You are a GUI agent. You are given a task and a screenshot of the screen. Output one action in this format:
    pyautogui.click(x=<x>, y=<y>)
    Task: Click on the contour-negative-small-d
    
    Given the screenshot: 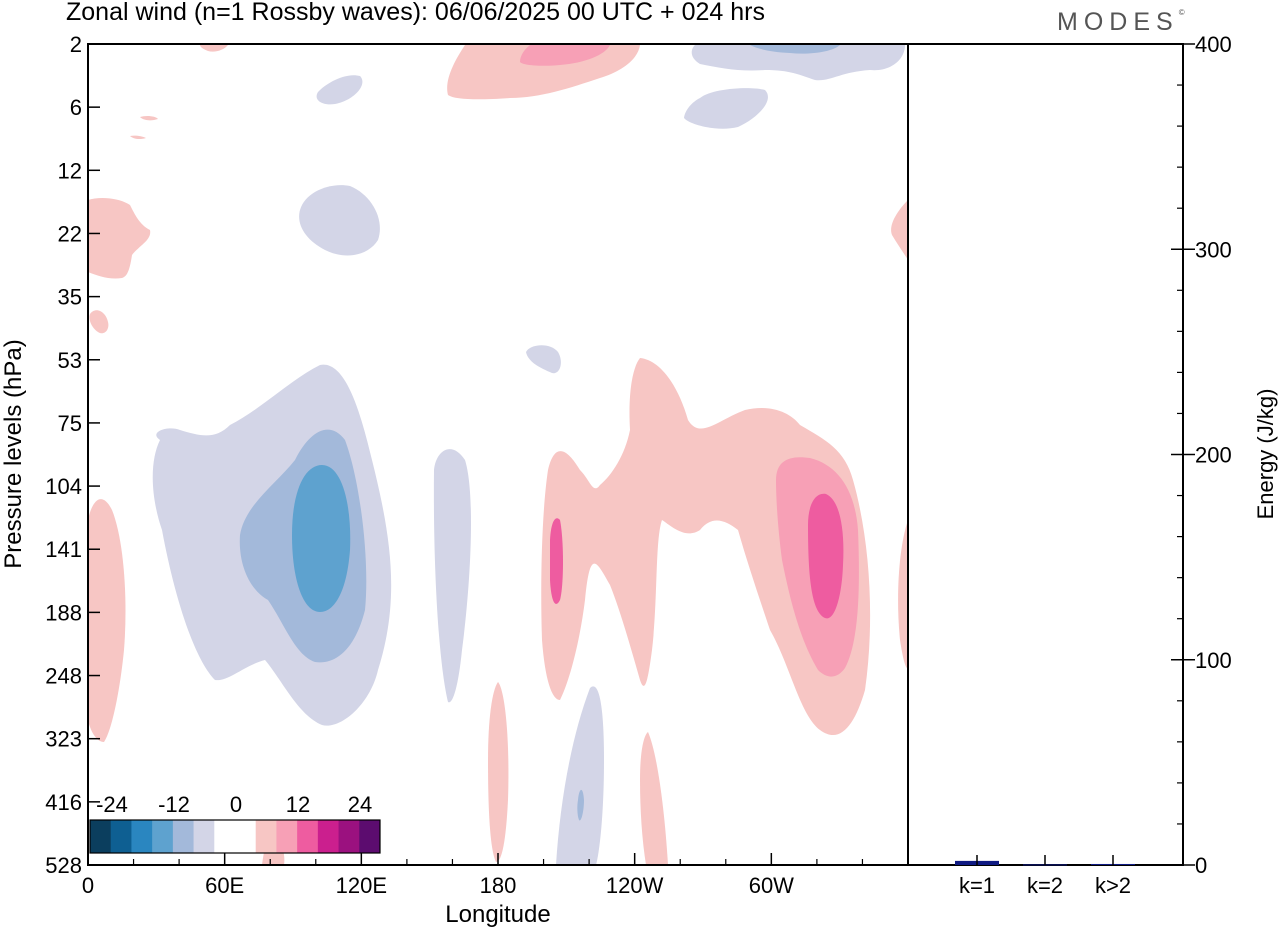 What is the action you would take?
    pyautogui.click(x=543, y=359)
    